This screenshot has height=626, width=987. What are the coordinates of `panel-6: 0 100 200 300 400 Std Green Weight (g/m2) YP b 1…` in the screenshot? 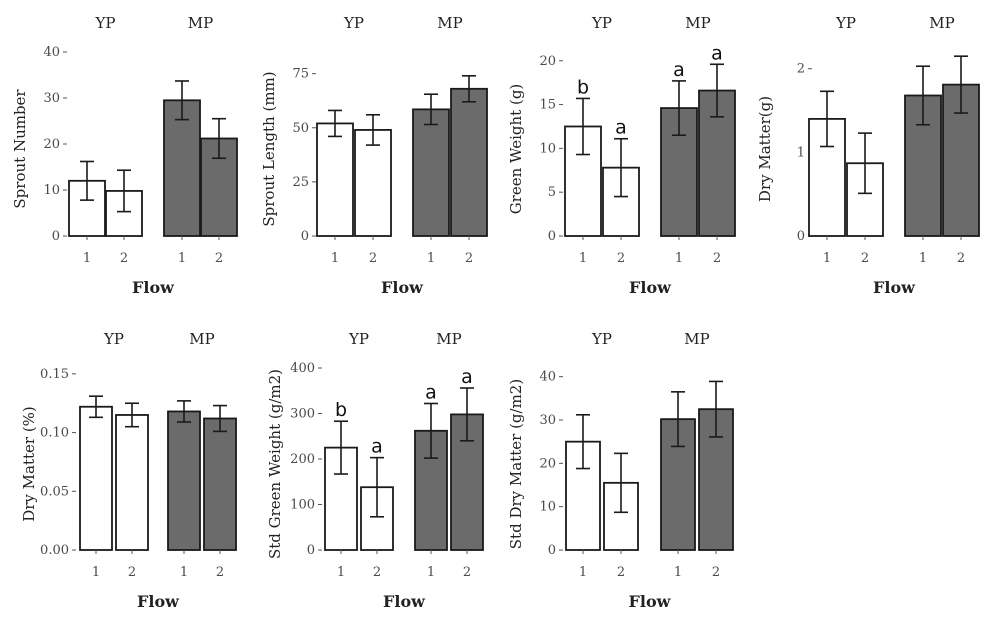 It's located at (375, 470).